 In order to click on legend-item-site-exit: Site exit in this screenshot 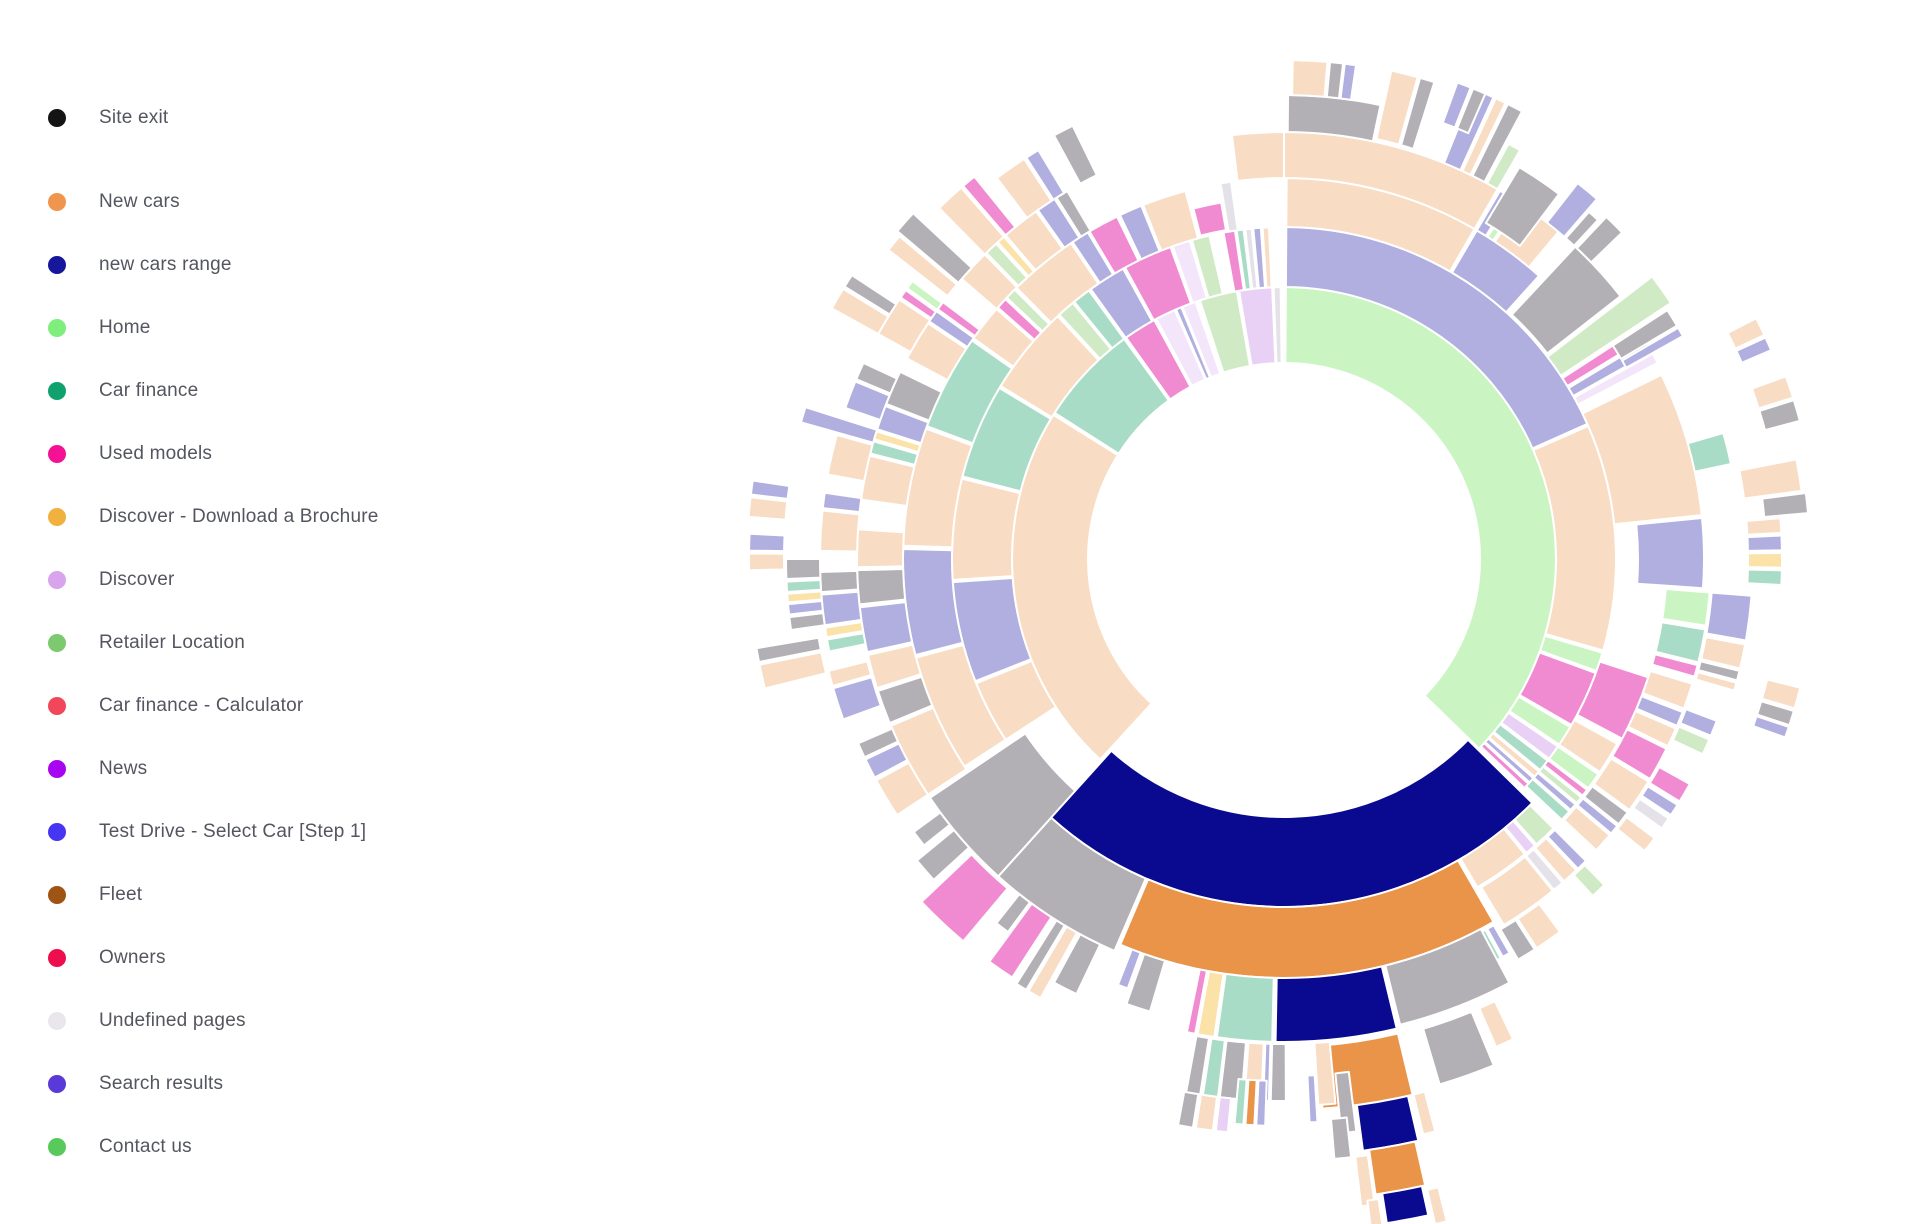, I will do `click(213, 118)`.